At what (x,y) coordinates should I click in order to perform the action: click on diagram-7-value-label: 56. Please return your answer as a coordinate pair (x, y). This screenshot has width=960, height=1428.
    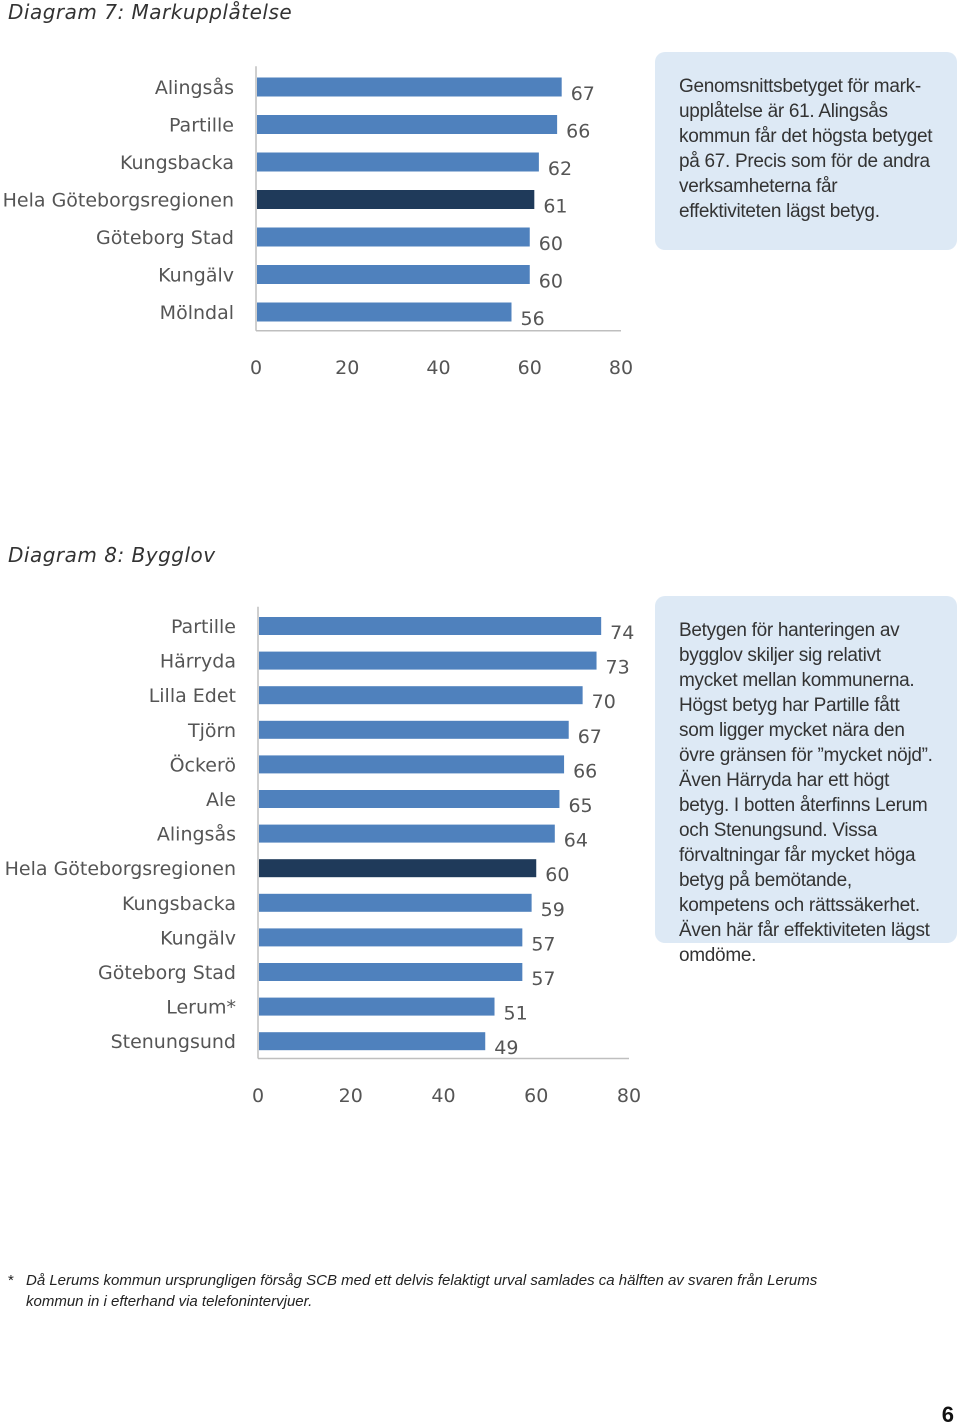
    Looking at the image, I should click on (533, 319).